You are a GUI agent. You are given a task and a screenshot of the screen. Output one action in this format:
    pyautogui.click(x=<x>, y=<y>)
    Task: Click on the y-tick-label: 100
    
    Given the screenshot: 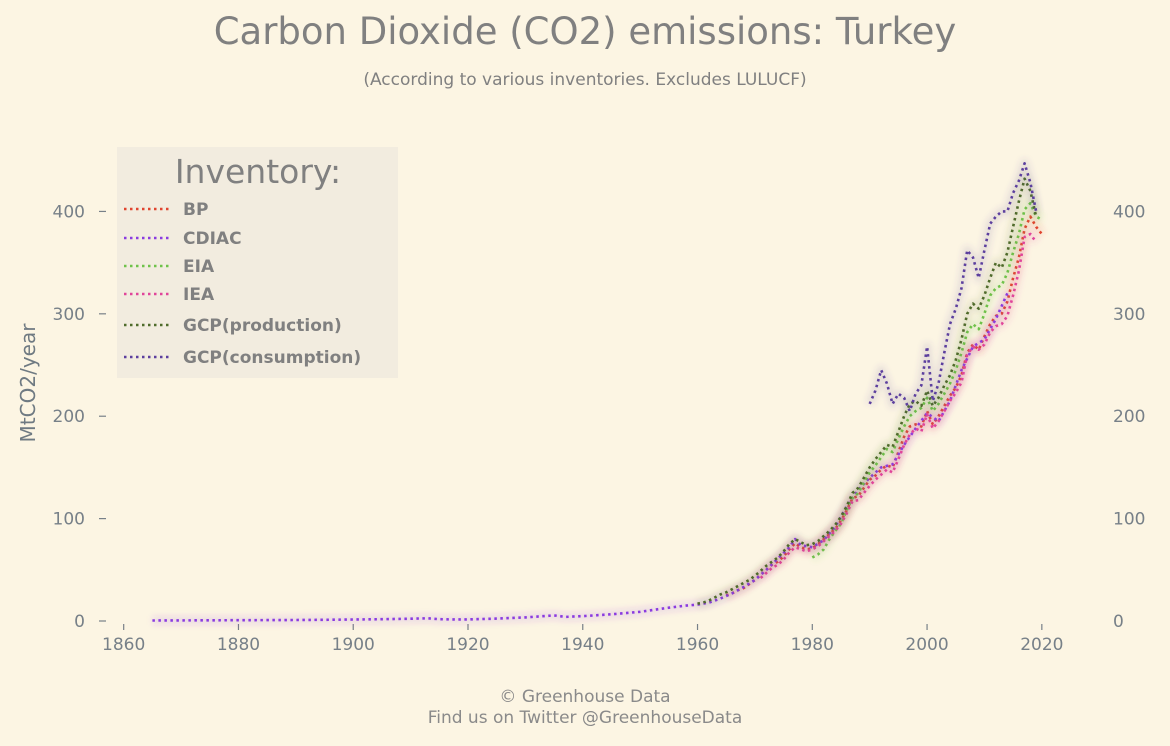 What is the action you would take?
    pyautogui.click(x=69, y=520)
    